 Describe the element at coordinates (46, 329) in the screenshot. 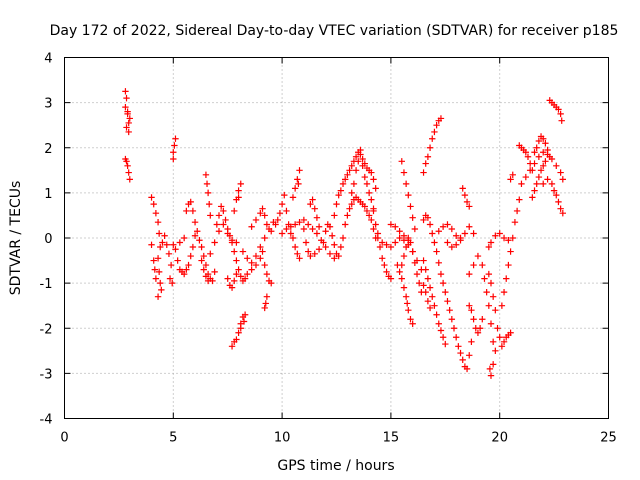

I see `y-tick-label: -2` at that location.